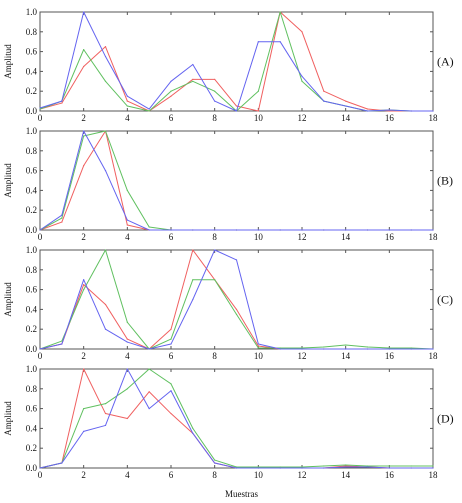  Describe the element at coordinates (31, 91) in the screenshot. I see `y-tick-label: 0.2` at that location.